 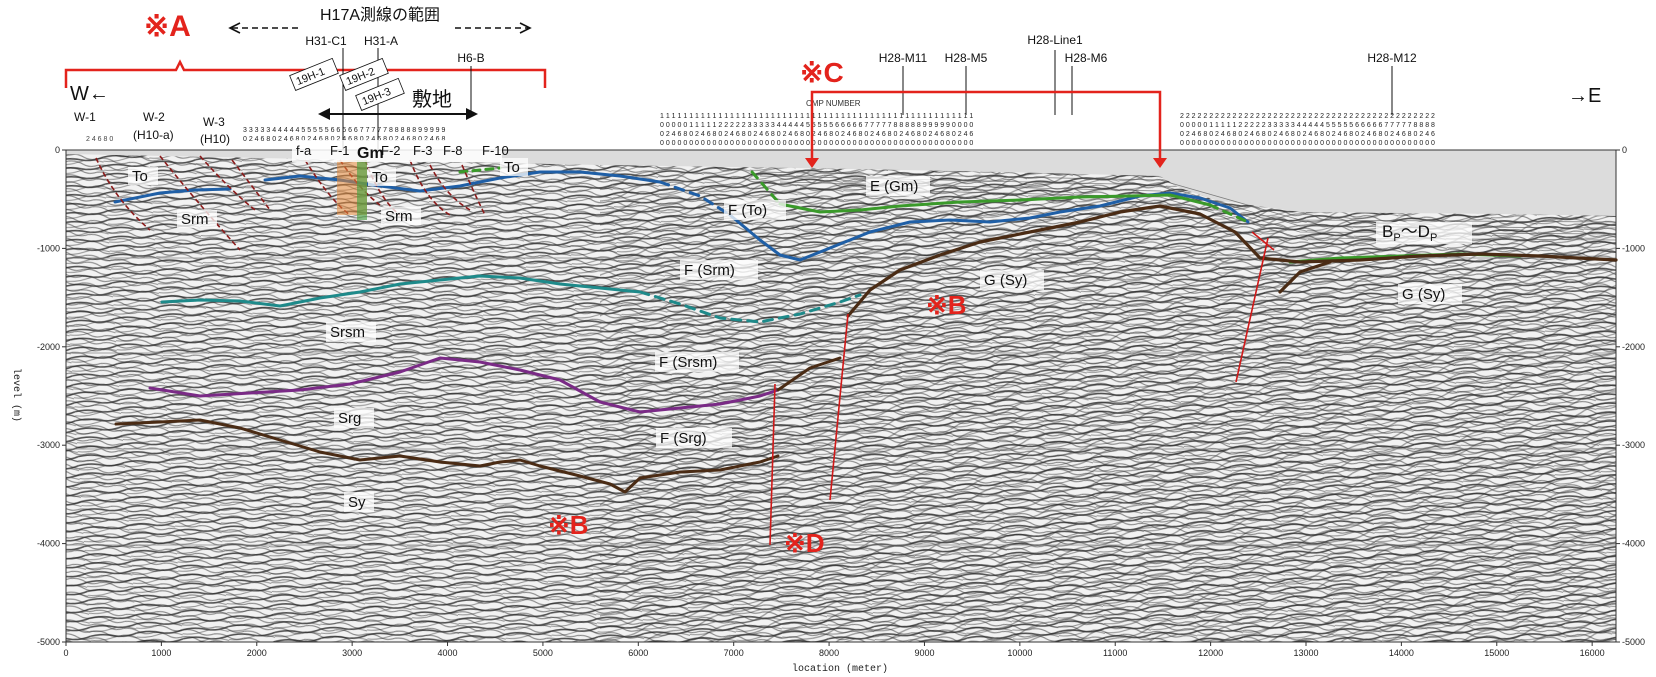 I want to click on site-label: 敷地, so click(x=432, y=99).